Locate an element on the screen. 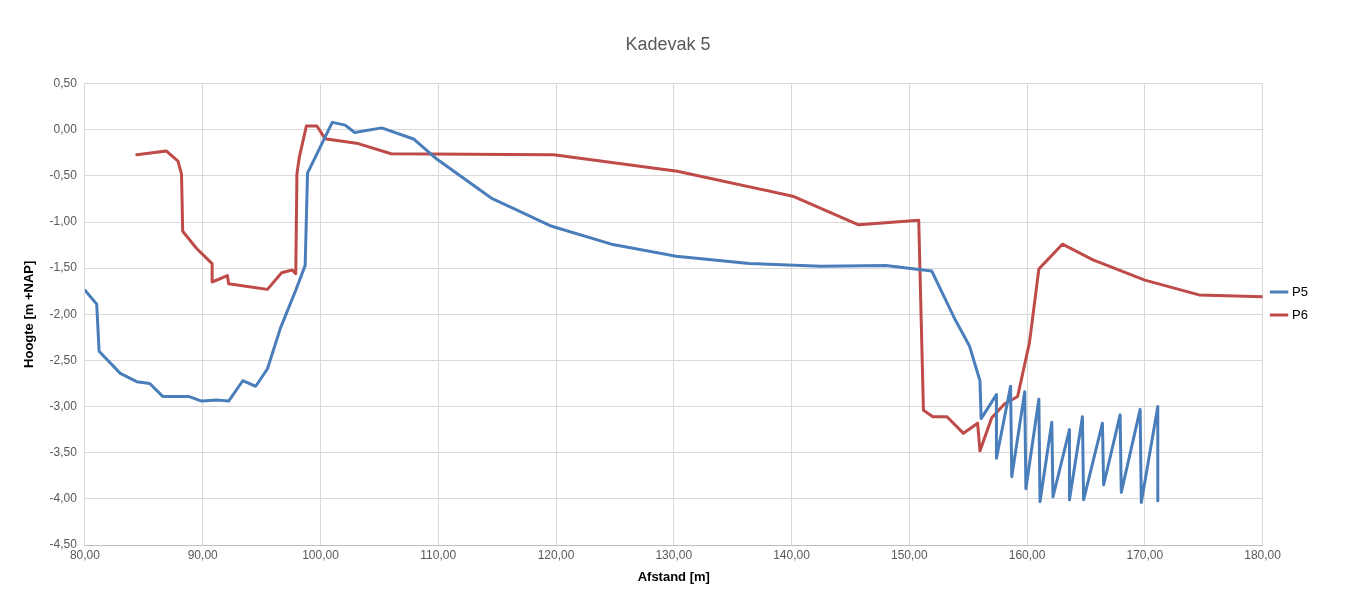 Image resolution: width=1346 pixels, height=601 pixels. x-tick-label: 150,00 is located at coordinates (909, 554).